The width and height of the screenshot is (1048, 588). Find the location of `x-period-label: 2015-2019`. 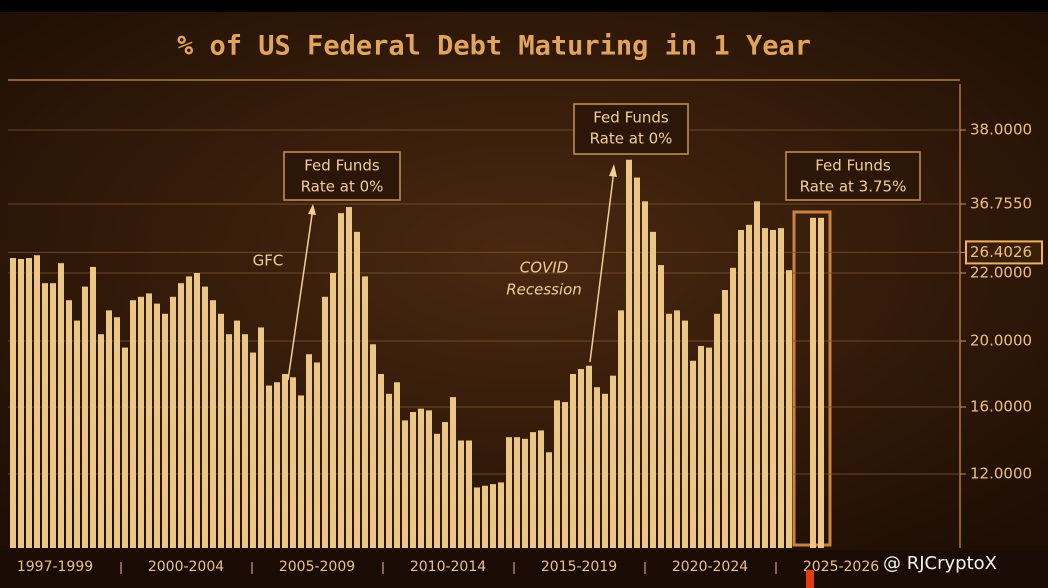

x-period-label: 2015-2019 is located at coordinates (579, 567).